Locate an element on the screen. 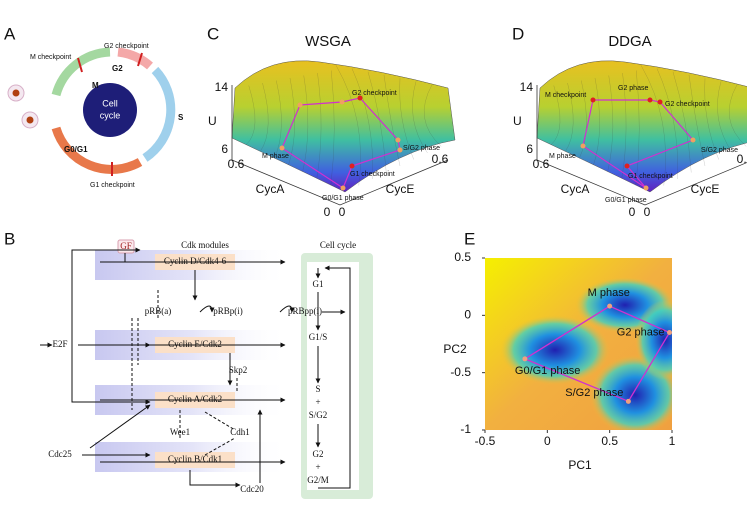 The height and width of the screenshot is (528, 747). node-box is located at coordinates (195, 460).